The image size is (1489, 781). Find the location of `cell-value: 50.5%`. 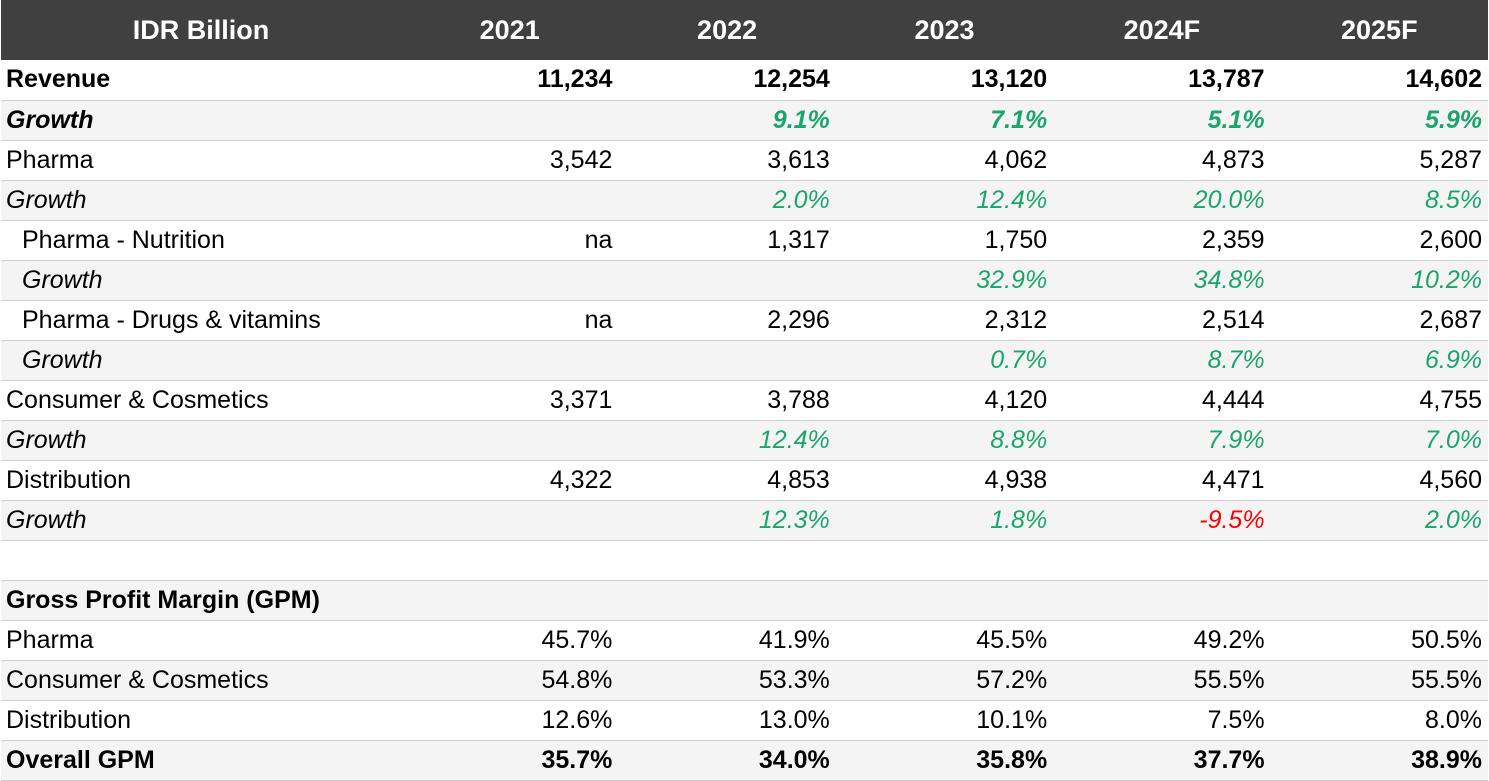

cell-value: 50.5% is located at coordinates (1379, 640).